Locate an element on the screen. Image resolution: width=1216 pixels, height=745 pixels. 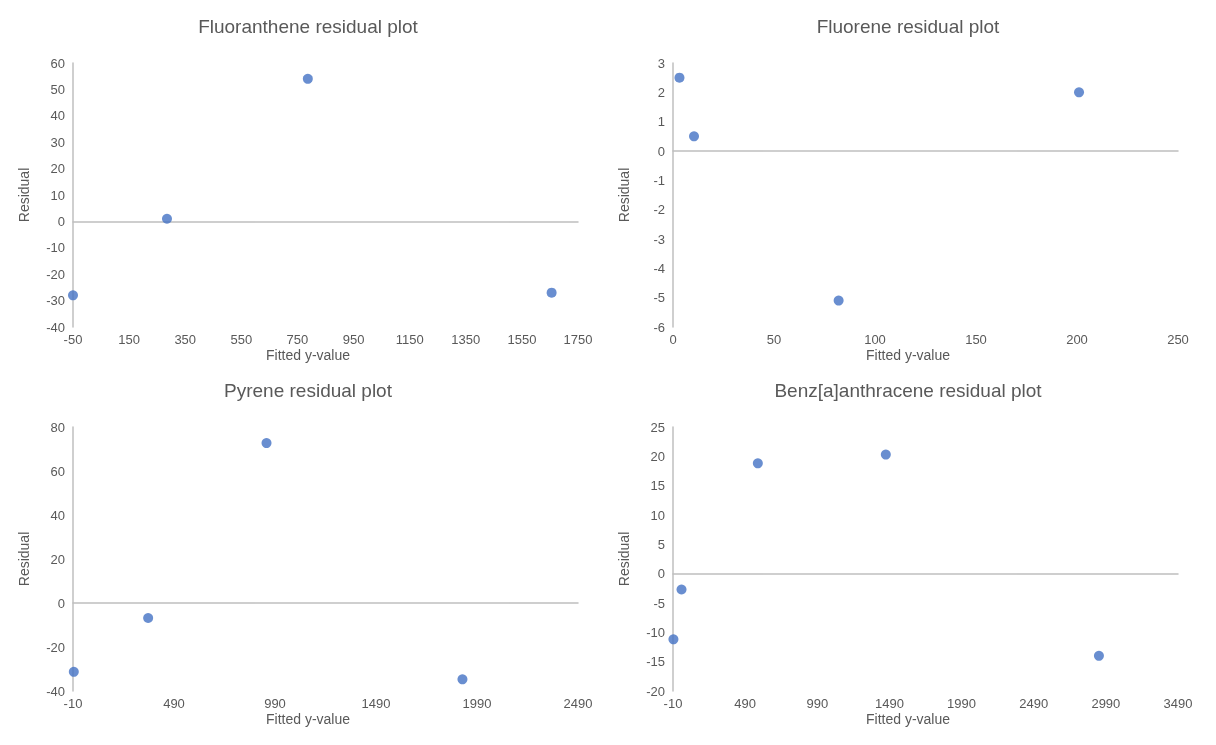
x-tick-label: -50 is located at coordinates (73, 339).